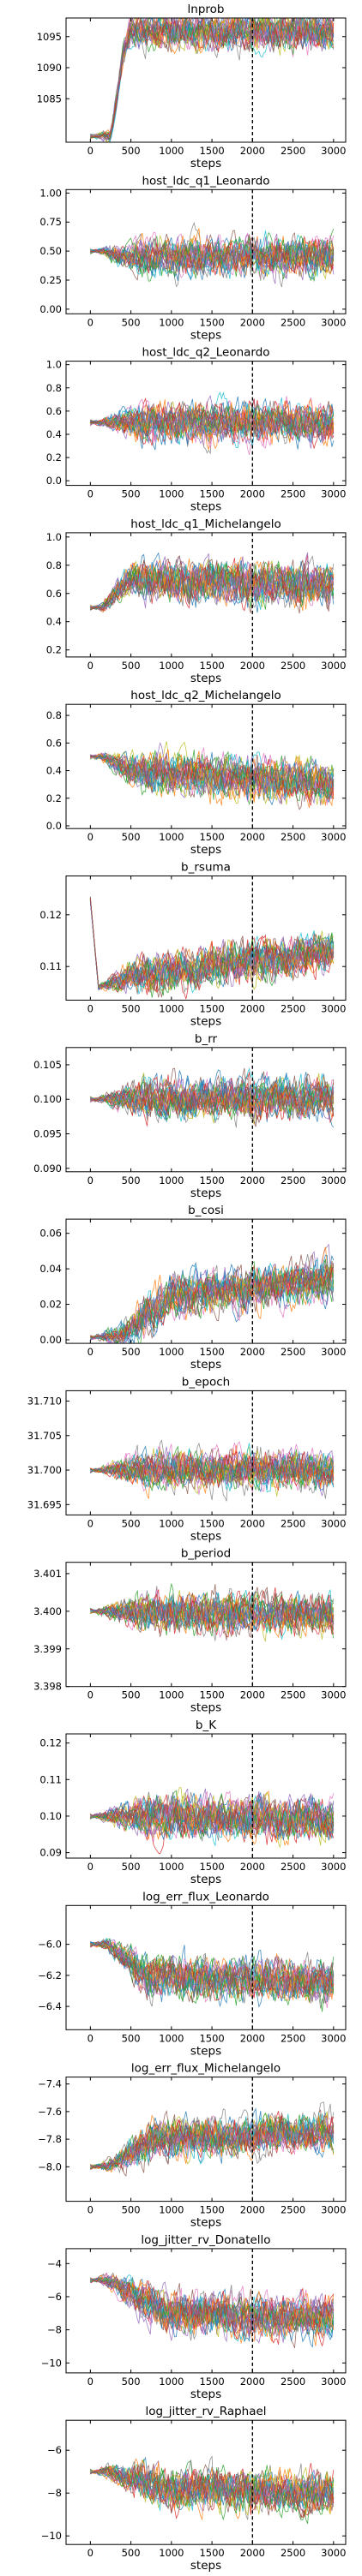 The image size is (362, 2576). Describe the element at coordinates (205, 524) in the screenshot. I see `panel-title: host_ldc_q1_Michelangelo` at that location.